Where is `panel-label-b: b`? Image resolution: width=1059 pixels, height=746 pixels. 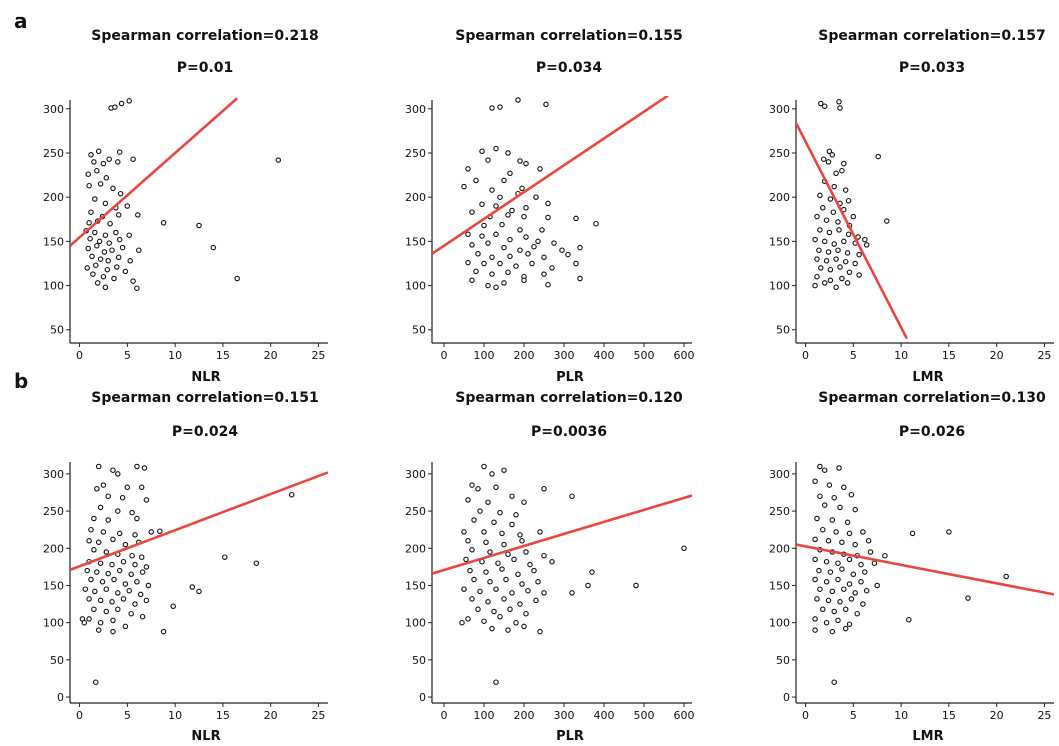
panel-label-b: b is located at coordinates (21, 381).